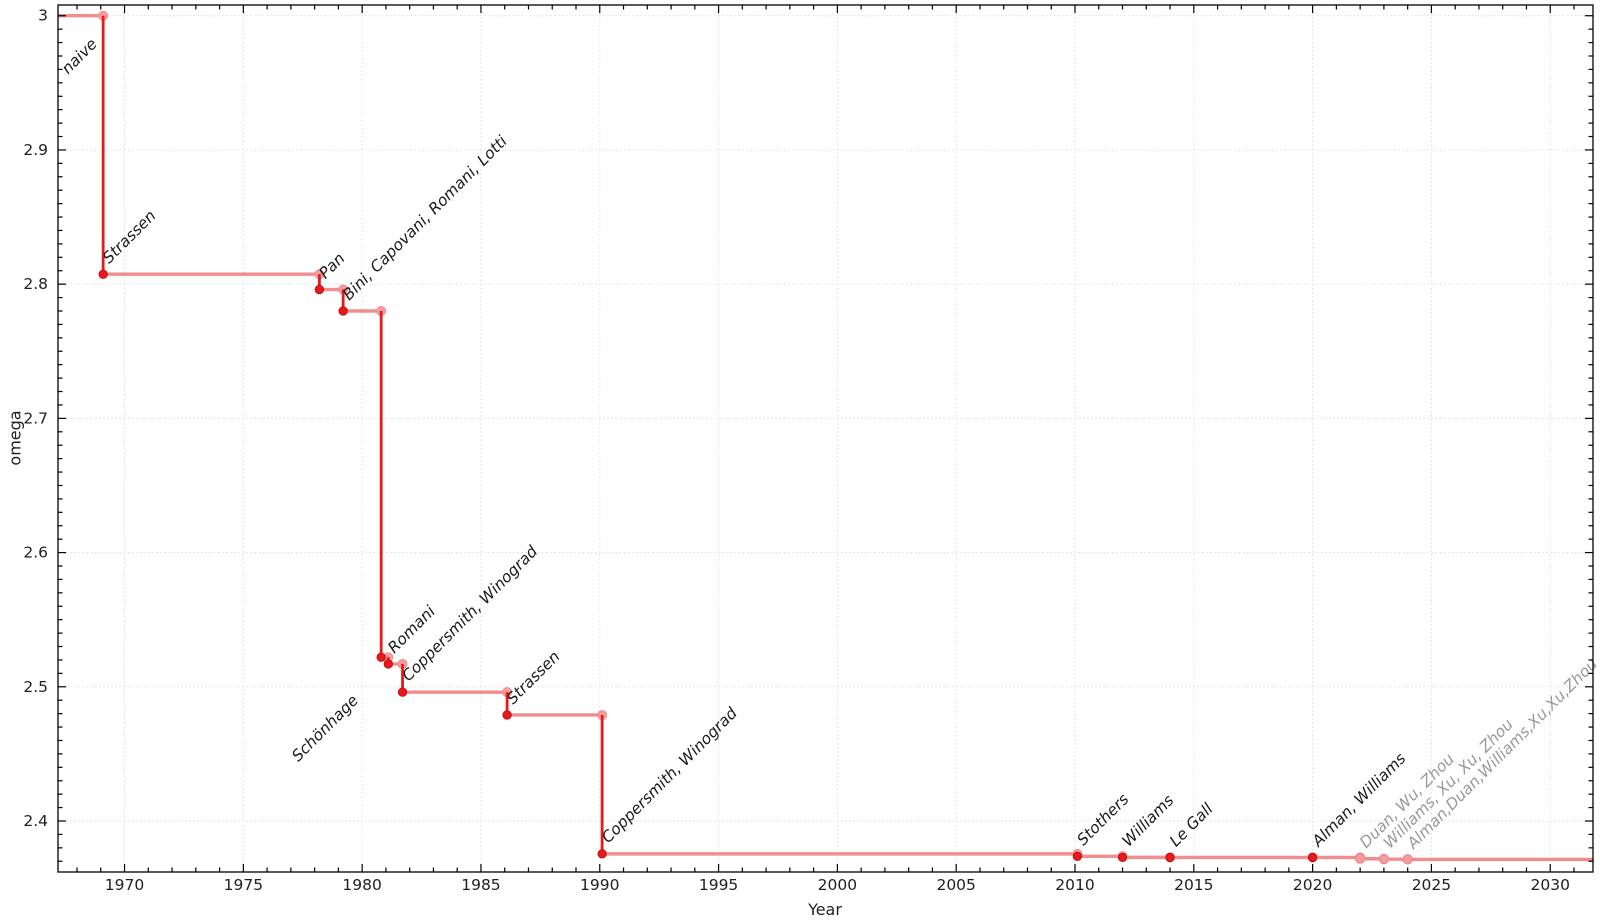  I want to click on y-tick-label: 2.7, so click(35, 418).